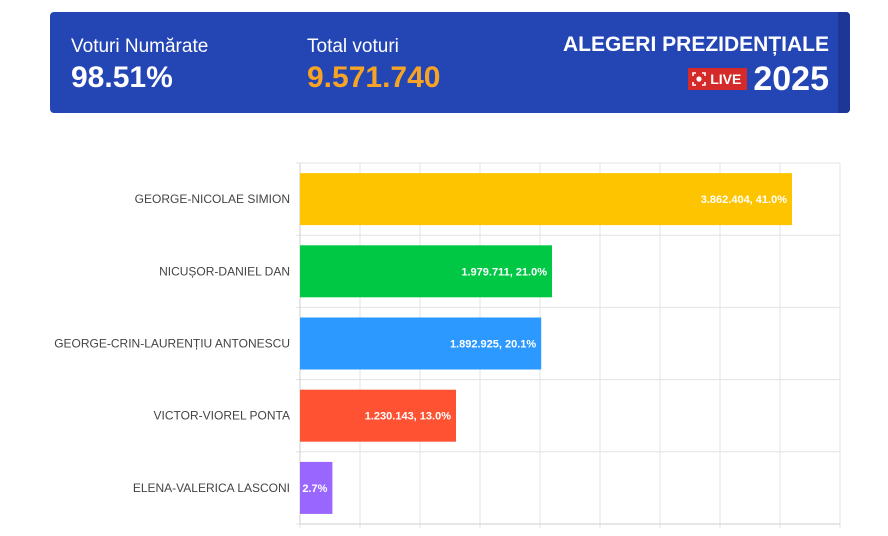  What do you see at coordinates (744, 200) in the screenshot?
I see `data-label: 3.862.404, 41.0%` at bounding box center [744, 200].